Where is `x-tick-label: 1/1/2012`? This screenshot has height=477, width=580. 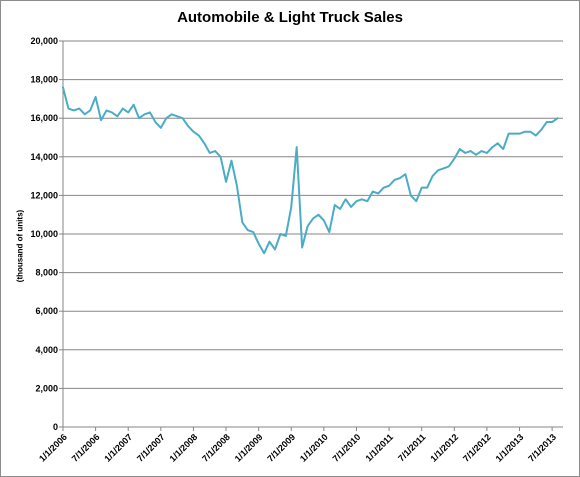 x-tick-label: 1/1/2012 is located at coordinates (444, 448).